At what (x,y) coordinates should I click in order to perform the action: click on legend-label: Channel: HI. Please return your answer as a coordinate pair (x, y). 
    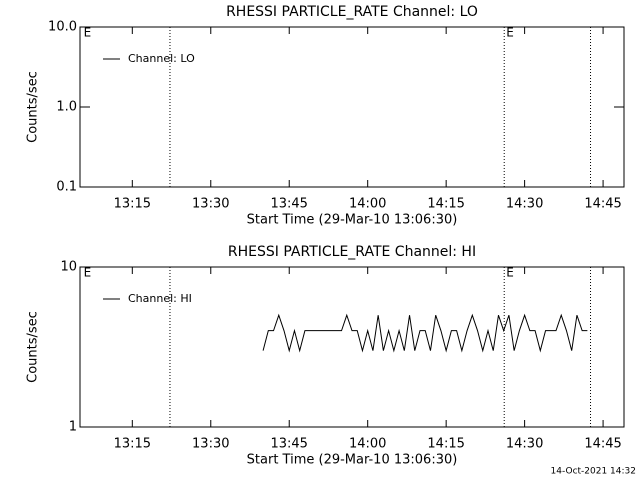
    Looking at the image, I should click on (160, 298).